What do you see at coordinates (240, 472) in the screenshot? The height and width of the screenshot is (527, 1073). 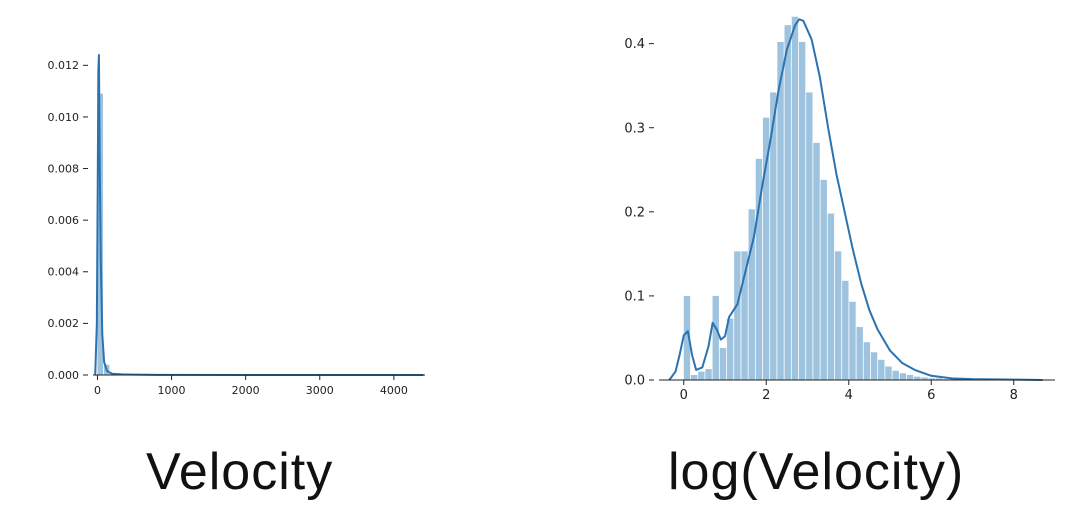 I see `velocity-axis-label: Velocity` at bounding box center [240, 472].